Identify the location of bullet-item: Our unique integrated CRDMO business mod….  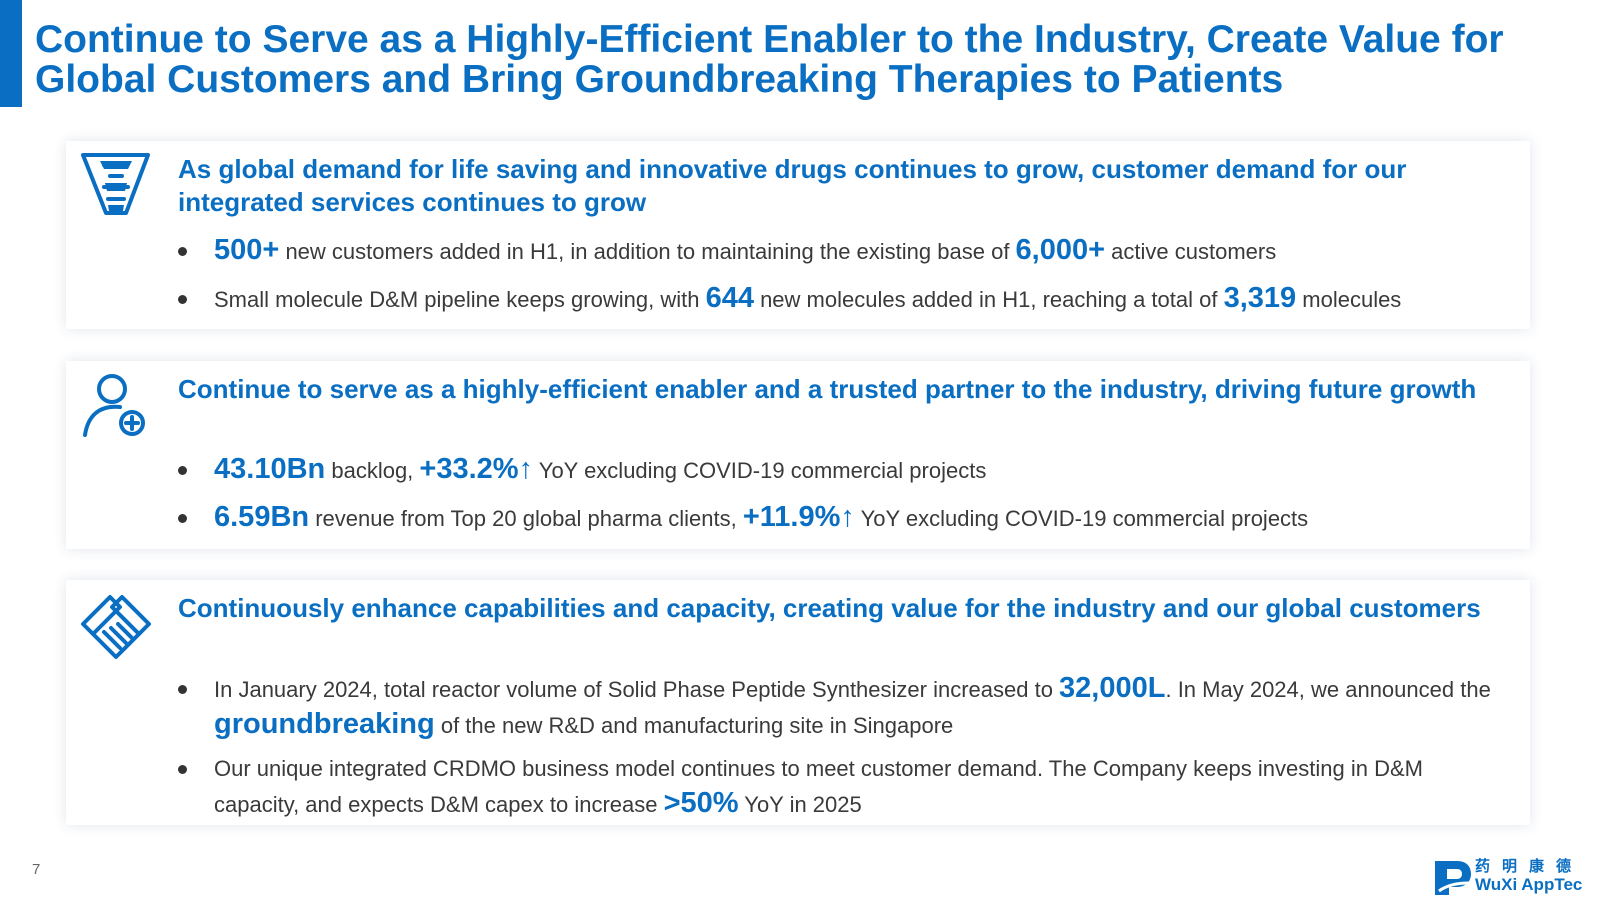
(843, 786).